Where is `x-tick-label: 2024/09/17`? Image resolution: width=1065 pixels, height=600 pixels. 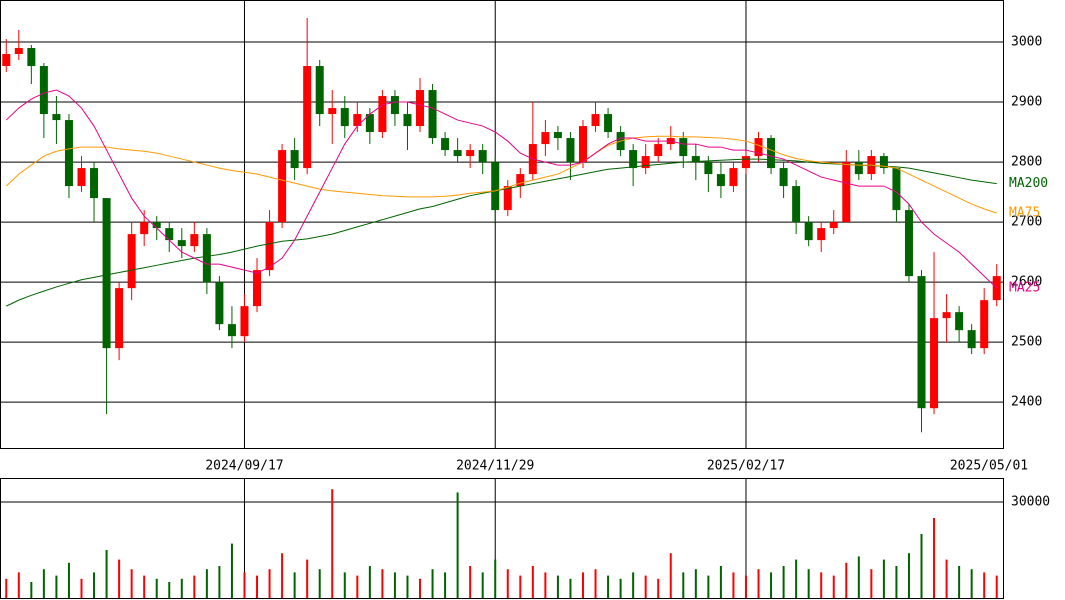
x-tick-label: 2024/09/17 is located at coordinates (244, 466).